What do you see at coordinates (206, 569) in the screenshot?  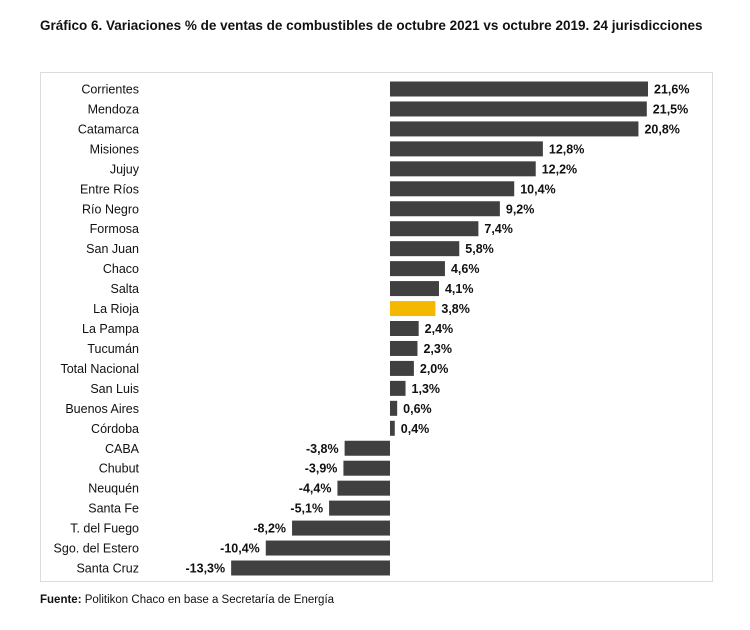 I see `value-label: -13,3%` at bounding box center [206, 569].